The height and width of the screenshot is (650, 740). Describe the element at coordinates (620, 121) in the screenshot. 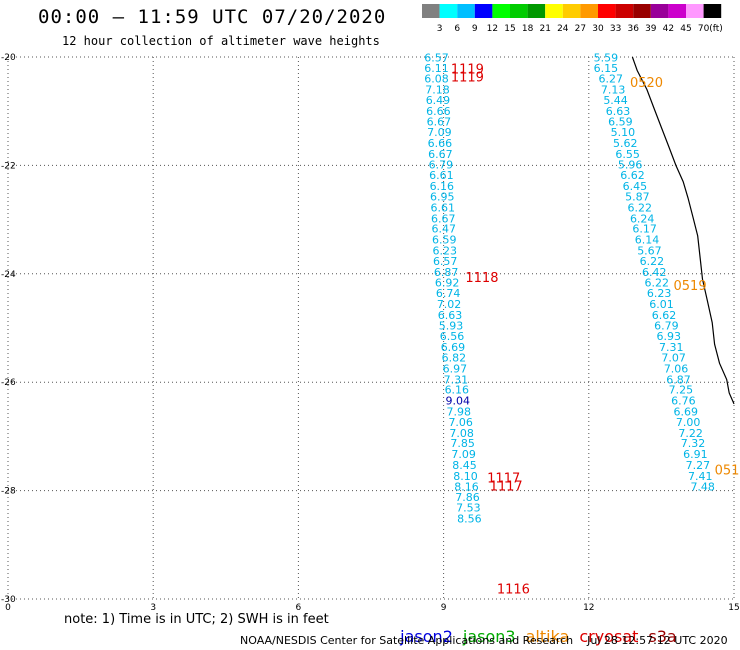

I see `wave-height-label: 6.59` at that location.